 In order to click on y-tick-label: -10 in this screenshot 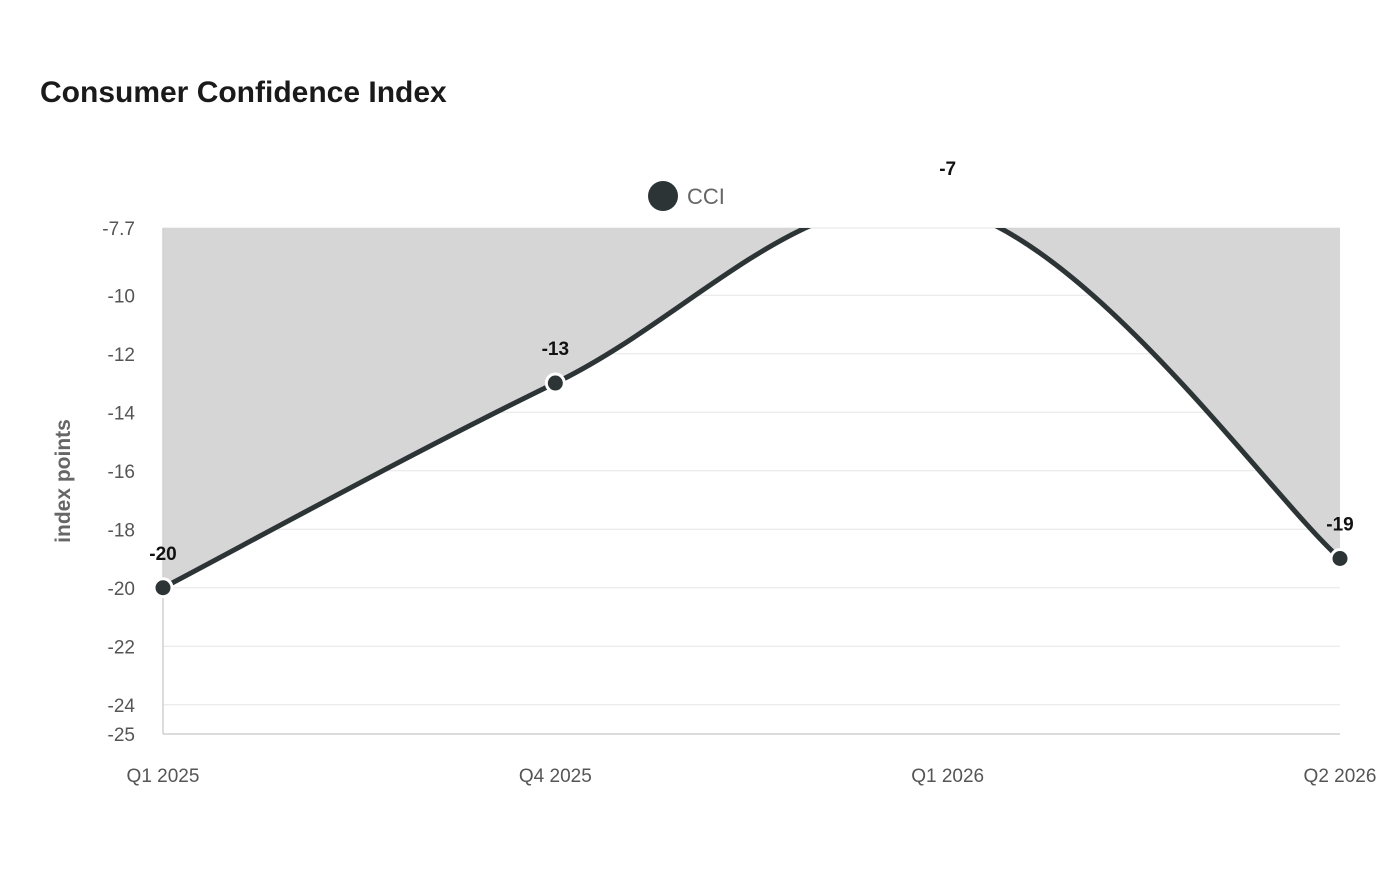, I will do `click(121, 296)`.